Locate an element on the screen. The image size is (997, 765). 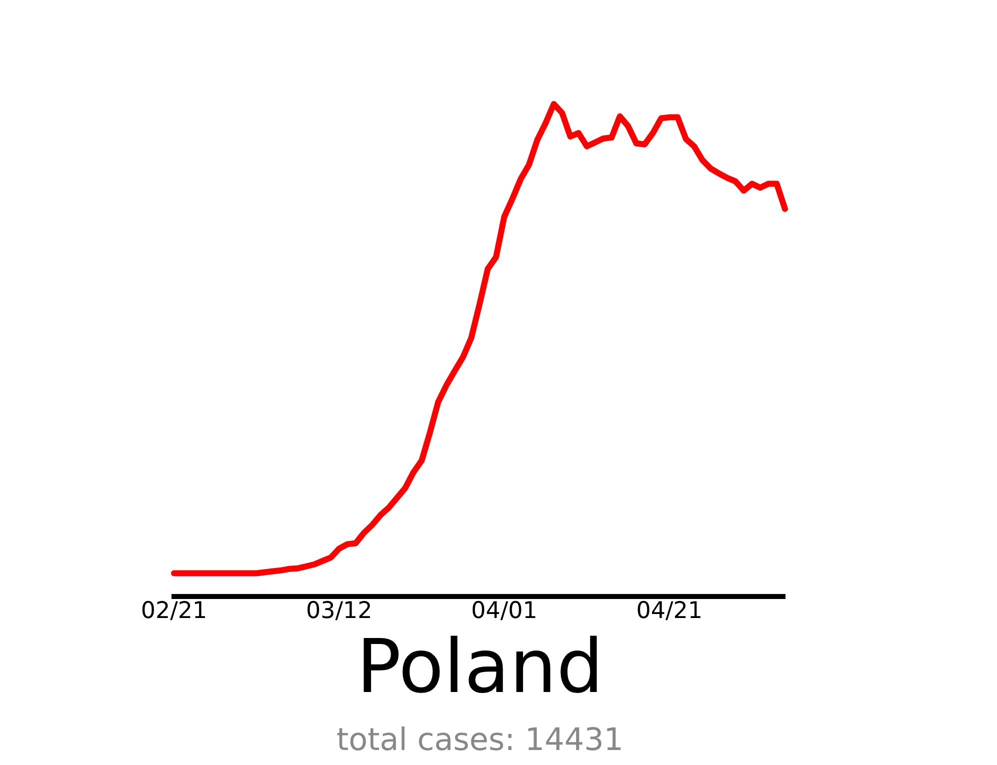
x-tick-label: 03/12 is located at coordinates (339, 611).